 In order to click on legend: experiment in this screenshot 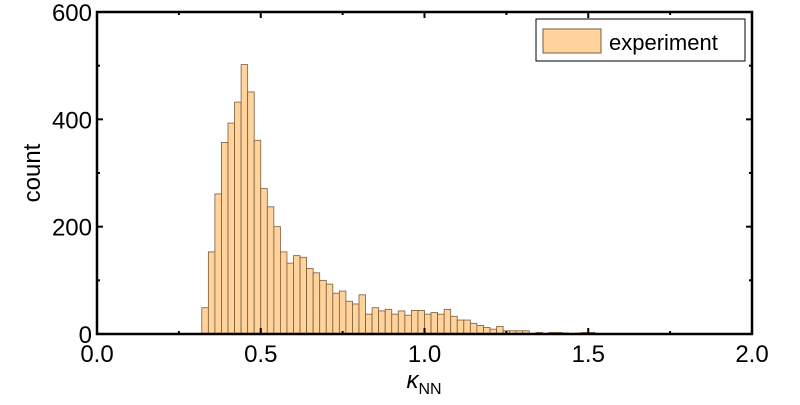, I will do `click(640, 40)`.